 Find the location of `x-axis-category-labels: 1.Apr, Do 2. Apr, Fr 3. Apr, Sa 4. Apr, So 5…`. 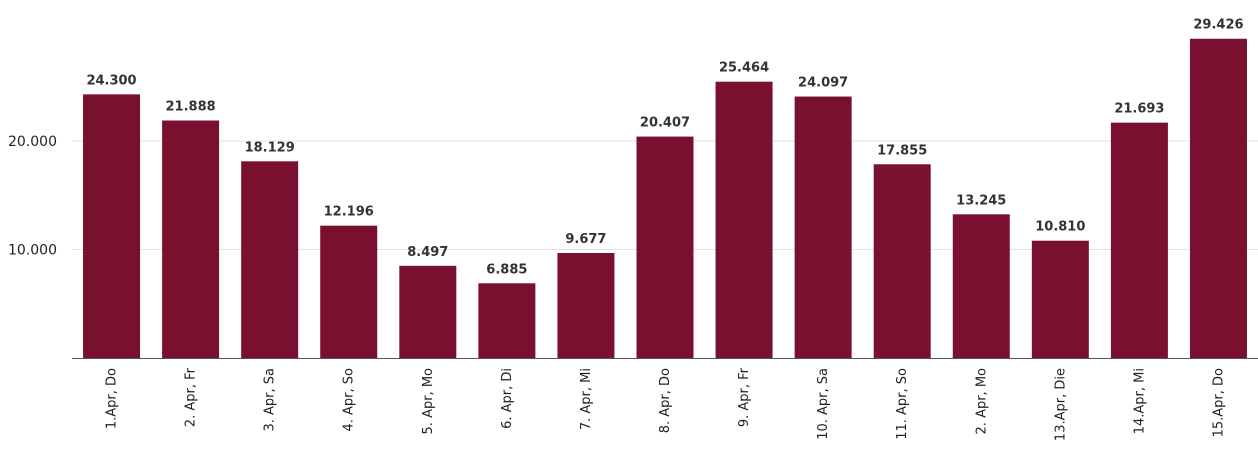

x-axis-category-labels: 1.Apr, Do 2. Apr, Fr 3. Apr, Sa 4. Apr, So 5… is located at coordinates (666, 404).